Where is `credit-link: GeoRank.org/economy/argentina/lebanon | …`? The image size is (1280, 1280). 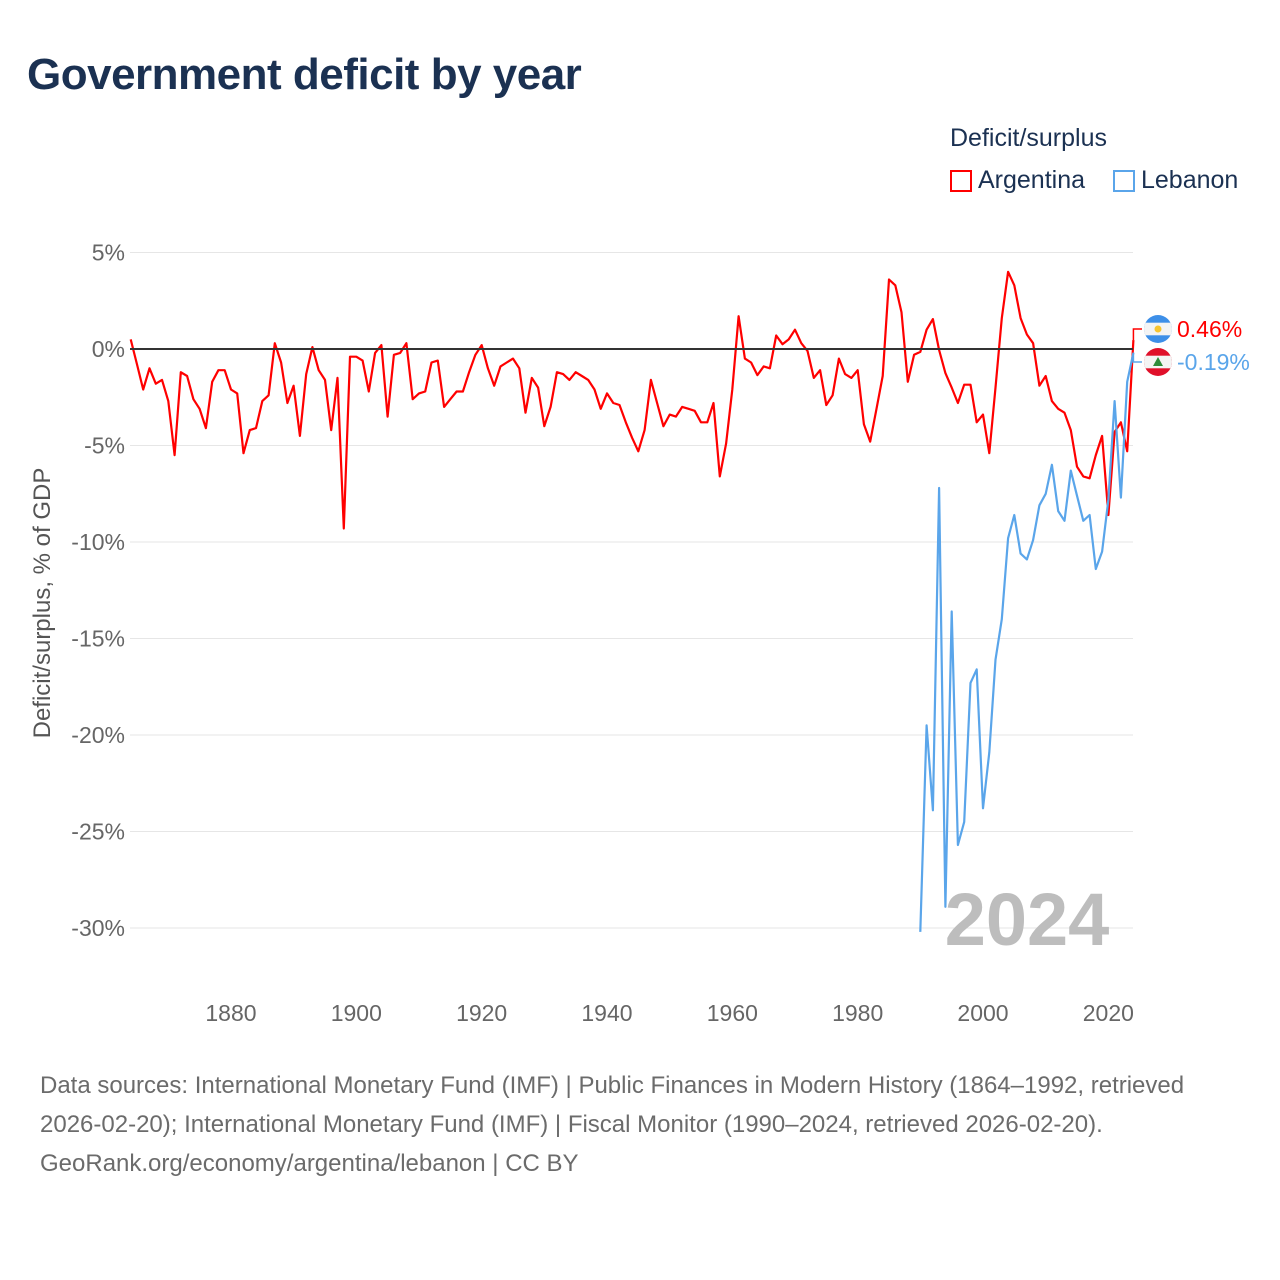
credit-link: GeoRank.org/economy/argentina/lebanon | … is located at coordinates (309, 1163).